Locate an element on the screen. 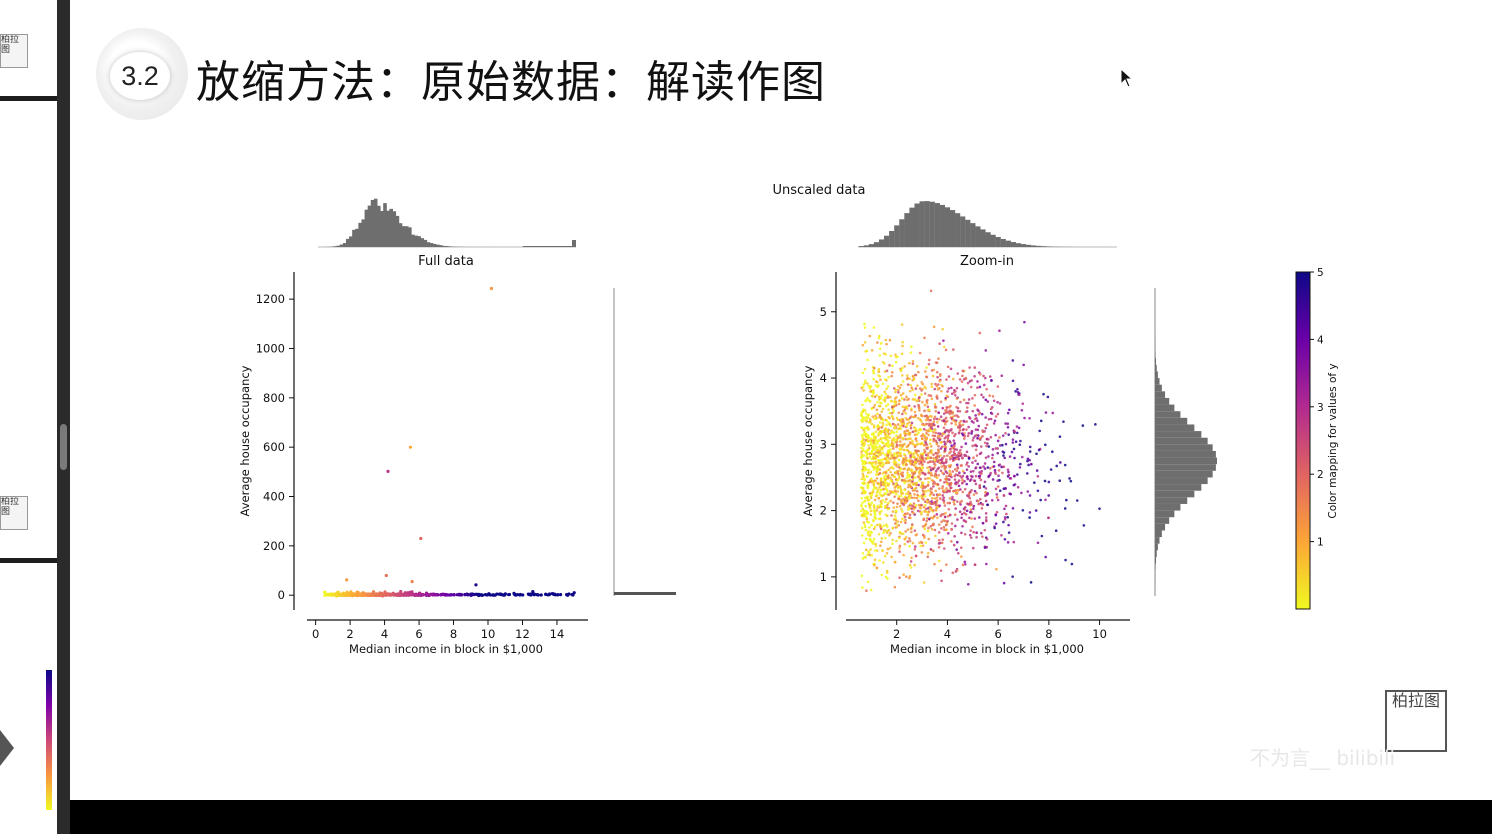 The height and width of the screenshot is (834, 1492). slide-thumbnail-panel: 柏拉图 柏拉图 is located at coordinates (28, 417).